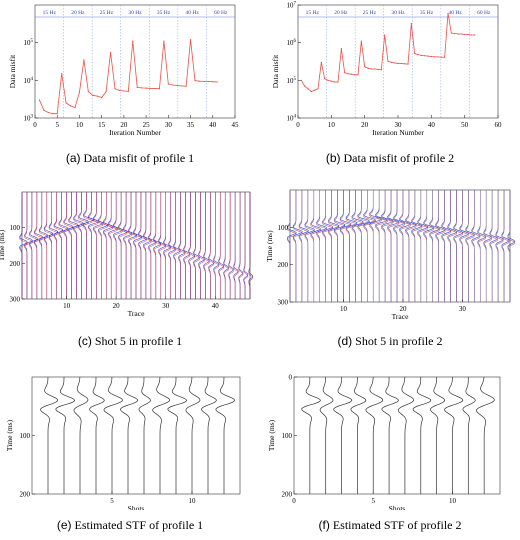 This screenshot has width=520, height=540. I want to click on d-xtick-label: 30, so click(463, 309).